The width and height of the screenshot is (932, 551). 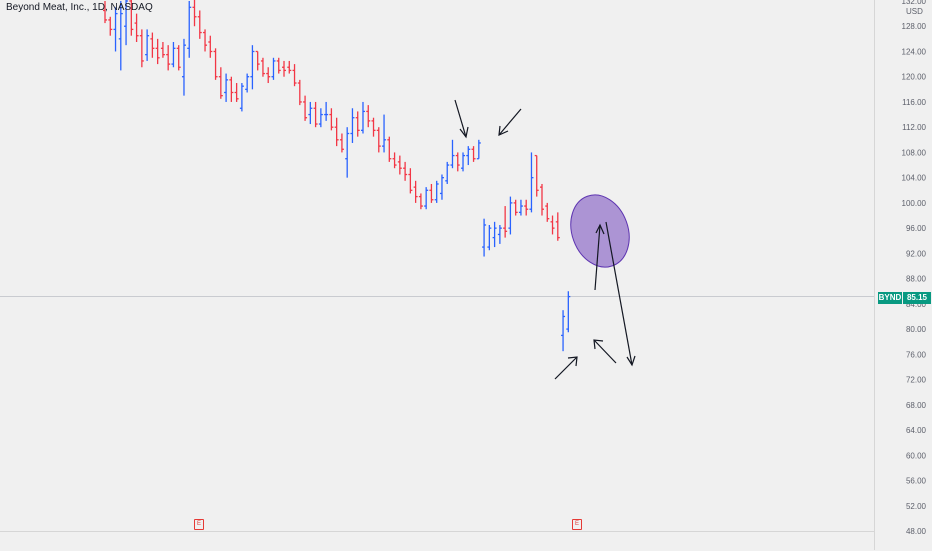 I want to click on price-tick-label: 64.00, so click(x=916, y=430).